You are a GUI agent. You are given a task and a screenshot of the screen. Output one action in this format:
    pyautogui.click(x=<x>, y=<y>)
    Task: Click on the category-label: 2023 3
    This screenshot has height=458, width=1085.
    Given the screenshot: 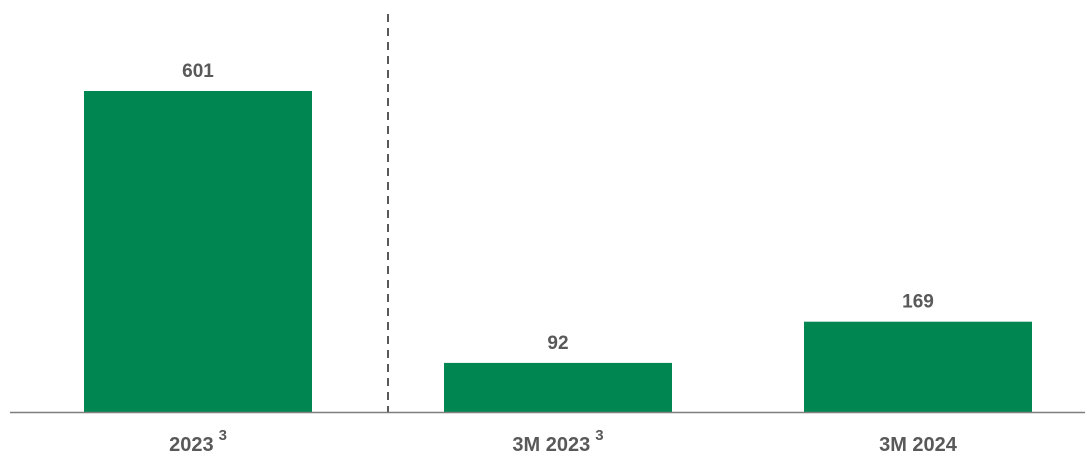 What is the action you would take?
    pyautogui.click(x=198, y=441)
    